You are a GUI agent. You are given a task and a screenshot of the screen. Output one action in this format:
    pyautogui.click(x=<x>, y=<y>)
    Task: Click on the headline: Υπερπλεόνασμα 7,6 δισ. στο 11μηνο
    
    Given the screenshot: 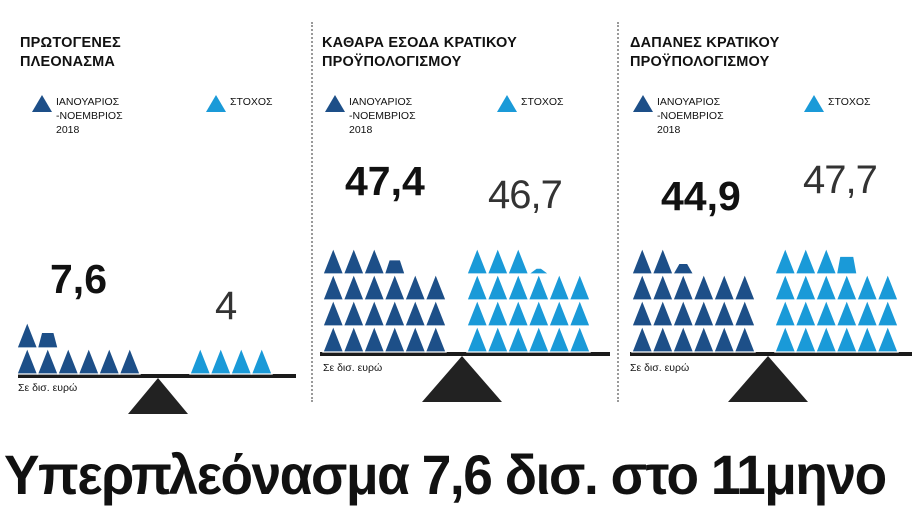 What is the action you would take?
    pyautogui.click(x=445, y=474)
    